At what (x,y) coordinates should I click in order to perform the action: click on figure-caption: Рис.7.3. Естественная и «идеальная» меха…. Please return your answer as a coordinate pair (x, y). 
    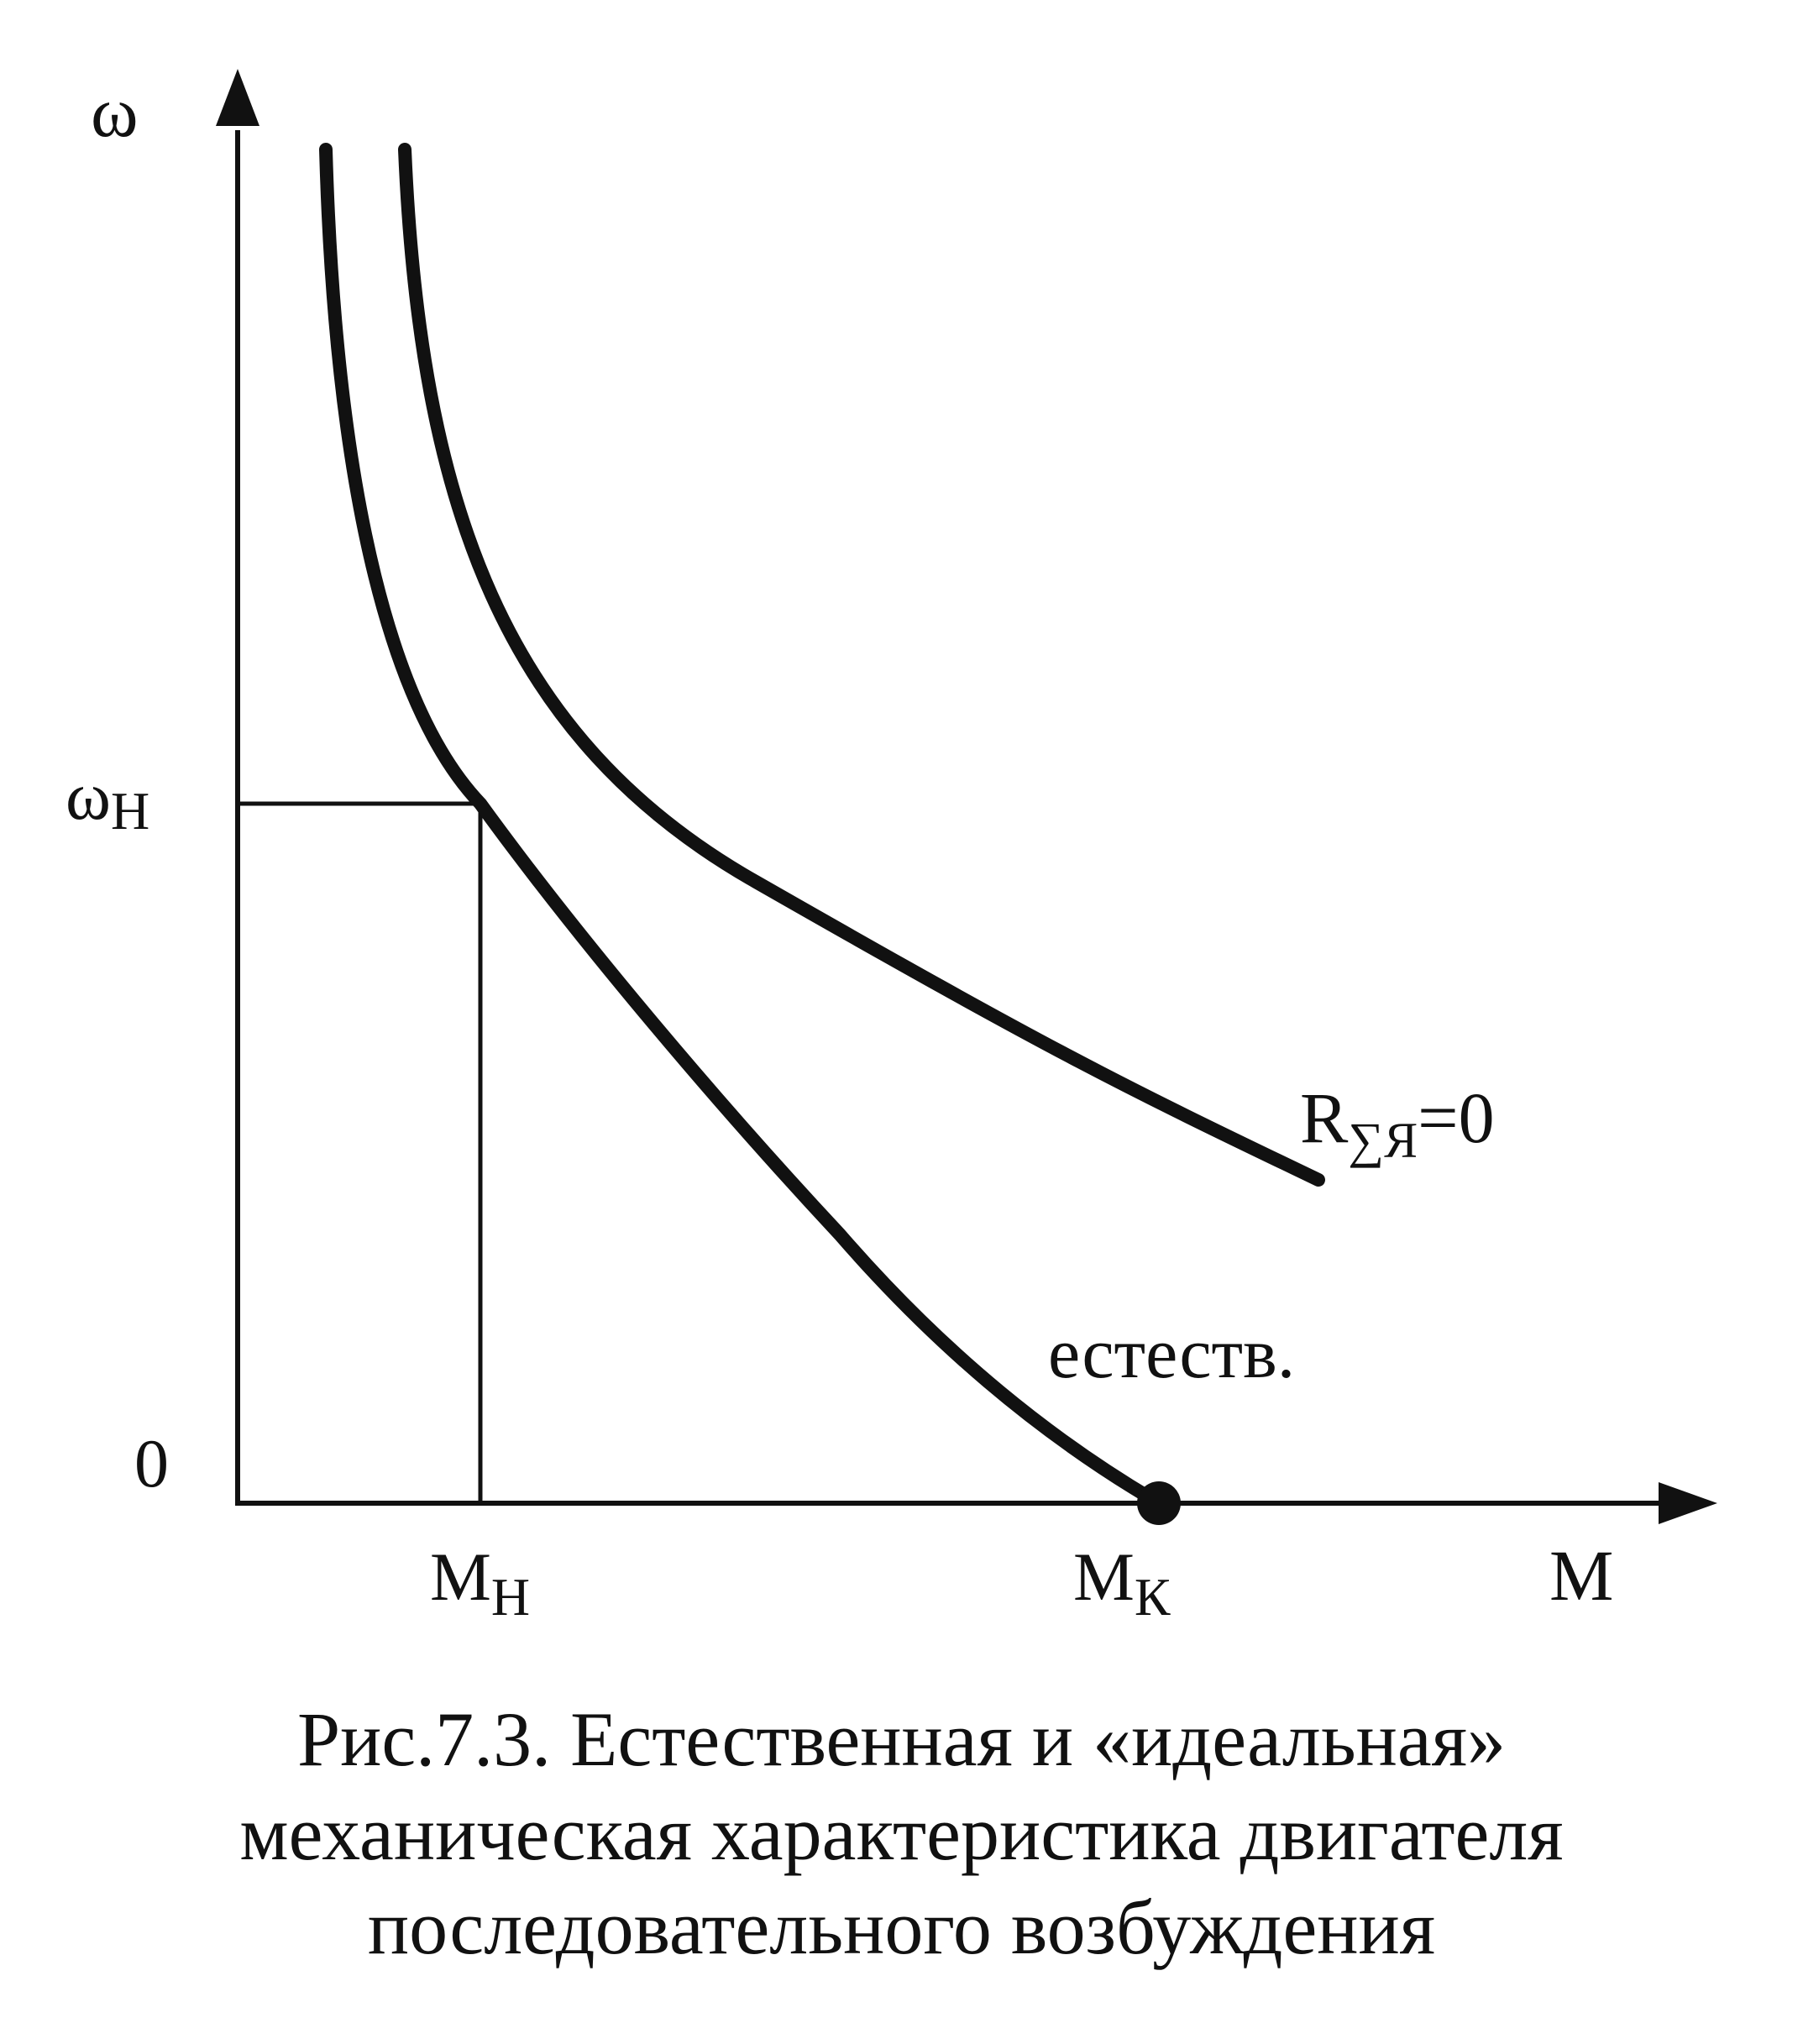
    Looking at the image, I should click on (901, 1833).